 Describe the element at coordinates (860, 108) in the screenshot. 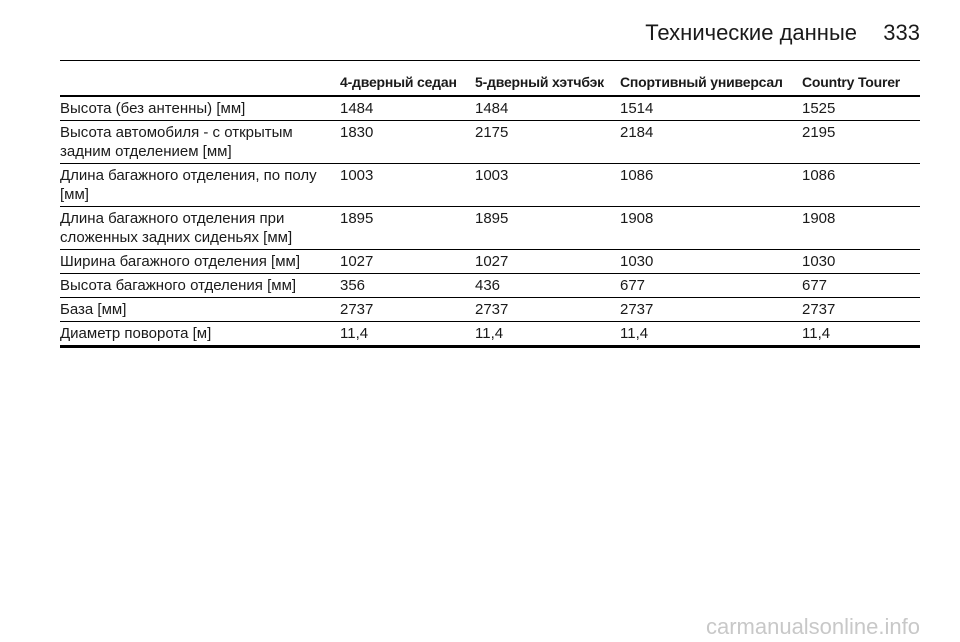

I see `value-cell: 1525` at that location.